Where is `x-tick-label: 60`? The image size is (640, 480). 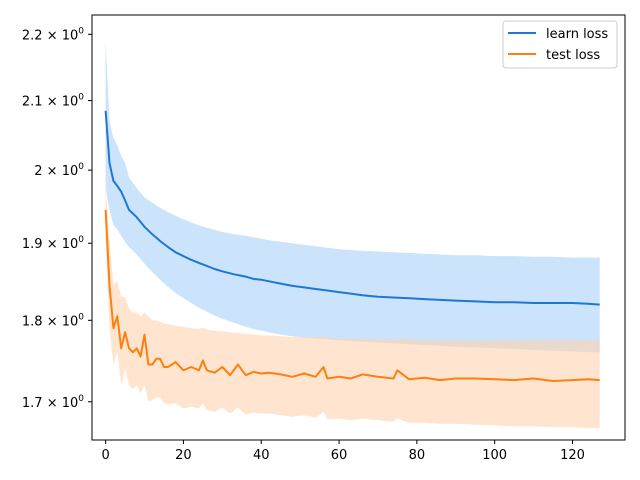
x-tick-label: 60 is located at coordinates (339, 455).